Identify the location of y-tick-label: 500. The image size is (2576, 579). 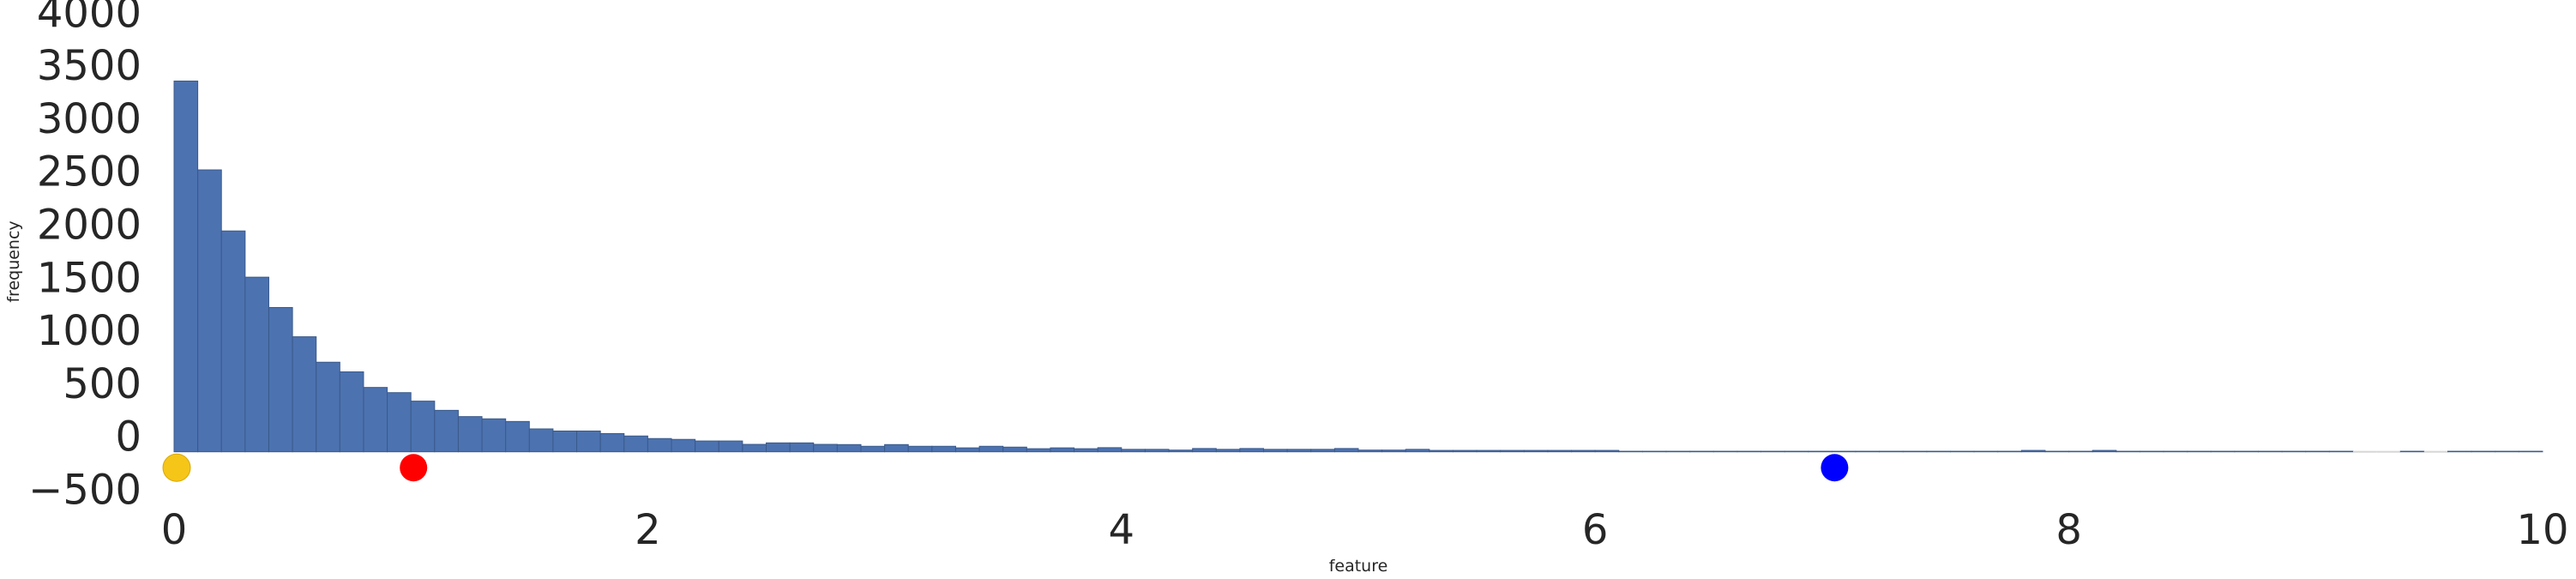
(102, 384).